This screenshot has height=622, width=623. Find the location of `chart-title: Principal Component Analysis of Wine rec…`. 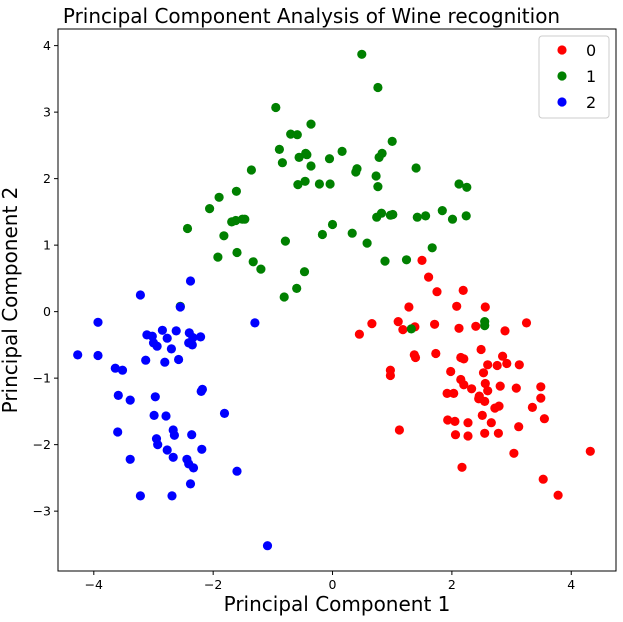

chart-title: Principal Component Analysis of Wine rec… is located at coordinates (311, 16).